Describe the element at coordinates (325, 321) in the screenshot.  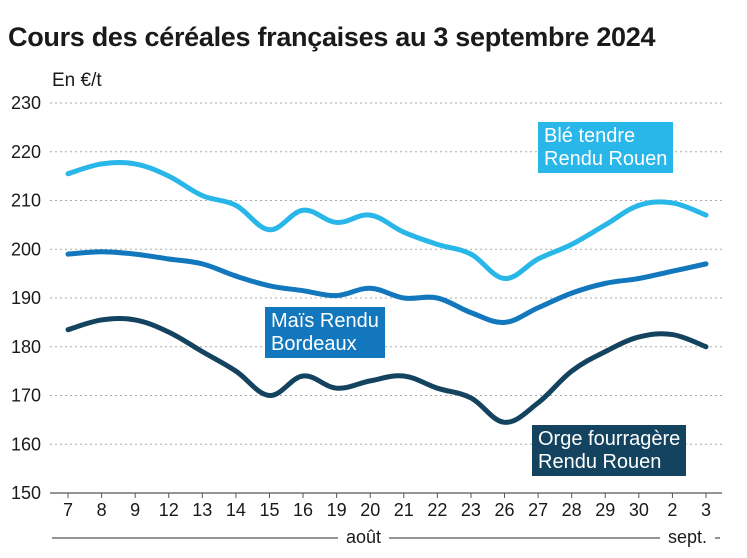
I see `callout-mais-line1: Maïs Rendu` at that location.